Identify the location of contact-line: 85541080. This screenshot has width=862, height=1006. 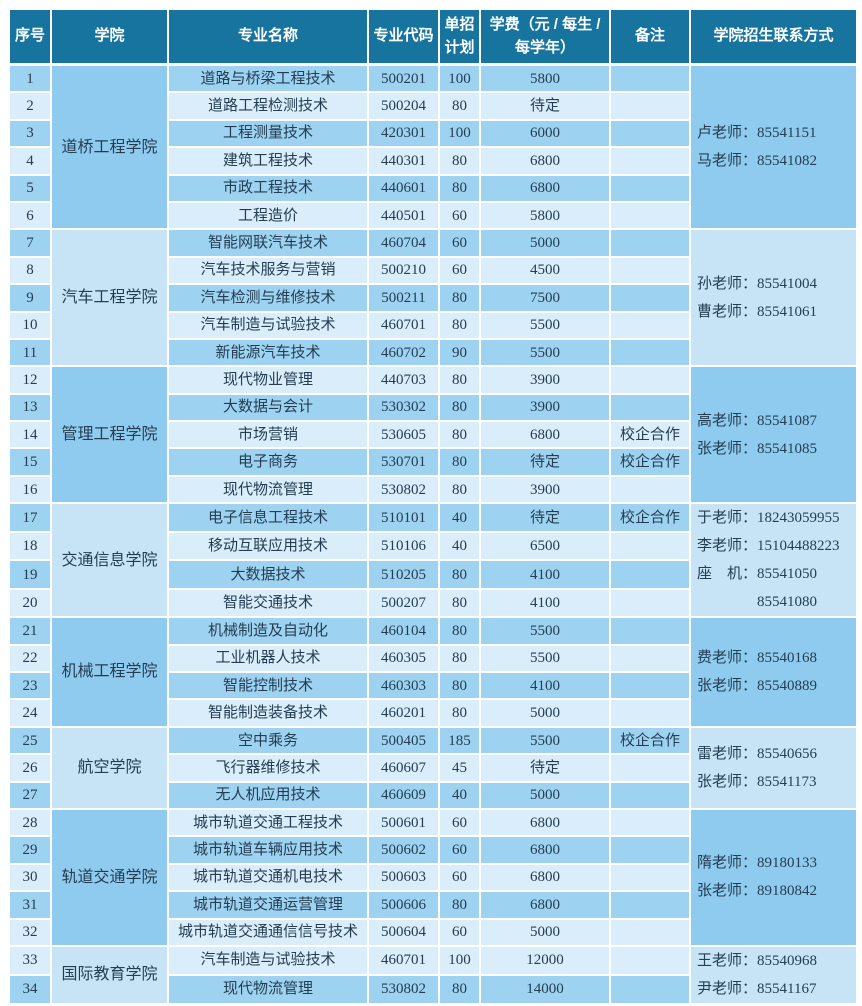
(757, 602).